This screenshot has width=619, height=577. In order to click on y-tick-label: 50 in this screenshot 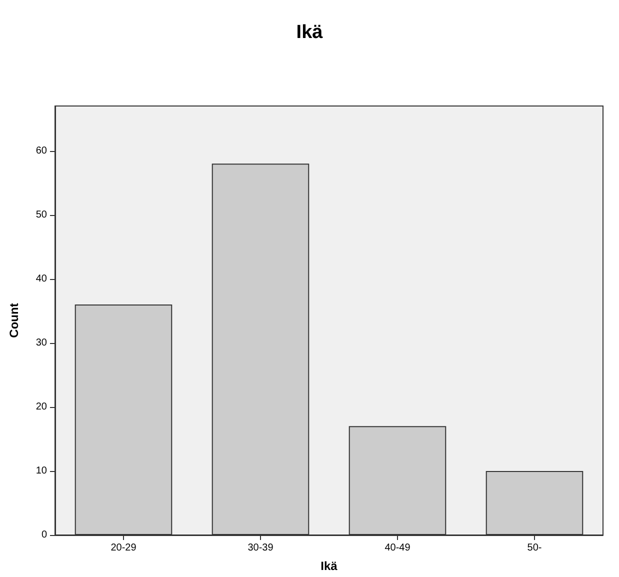, I will do `click(42, 214)`.